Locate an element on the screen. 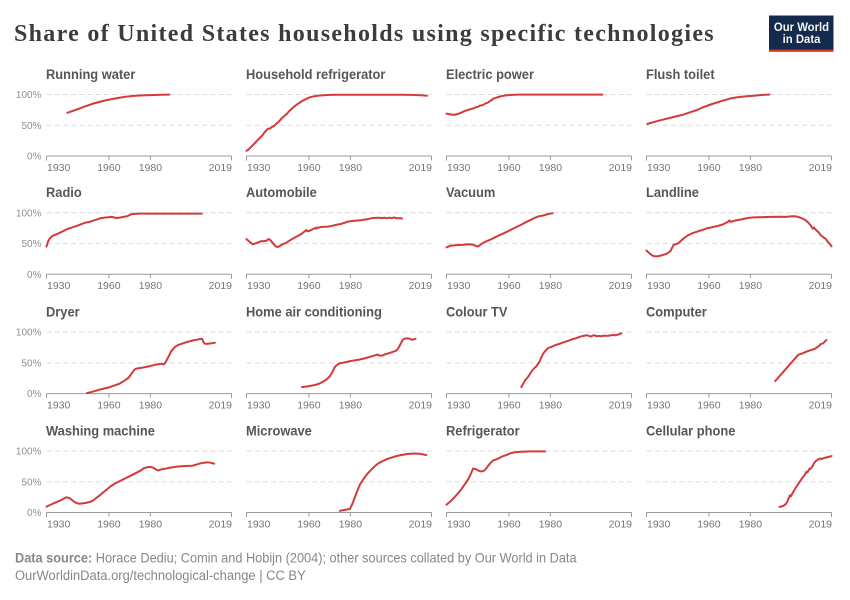 The image size is (850, 600). svg-text: Electric power is located at coordinates (490, 75).